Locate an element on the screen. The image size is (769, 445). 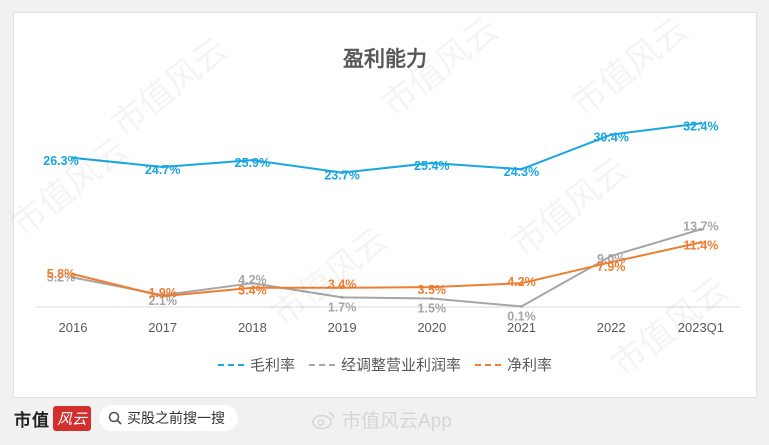
chart-legend: 毛利率 经调整营业利润率 净利率 is located at coordinates (385, 364).